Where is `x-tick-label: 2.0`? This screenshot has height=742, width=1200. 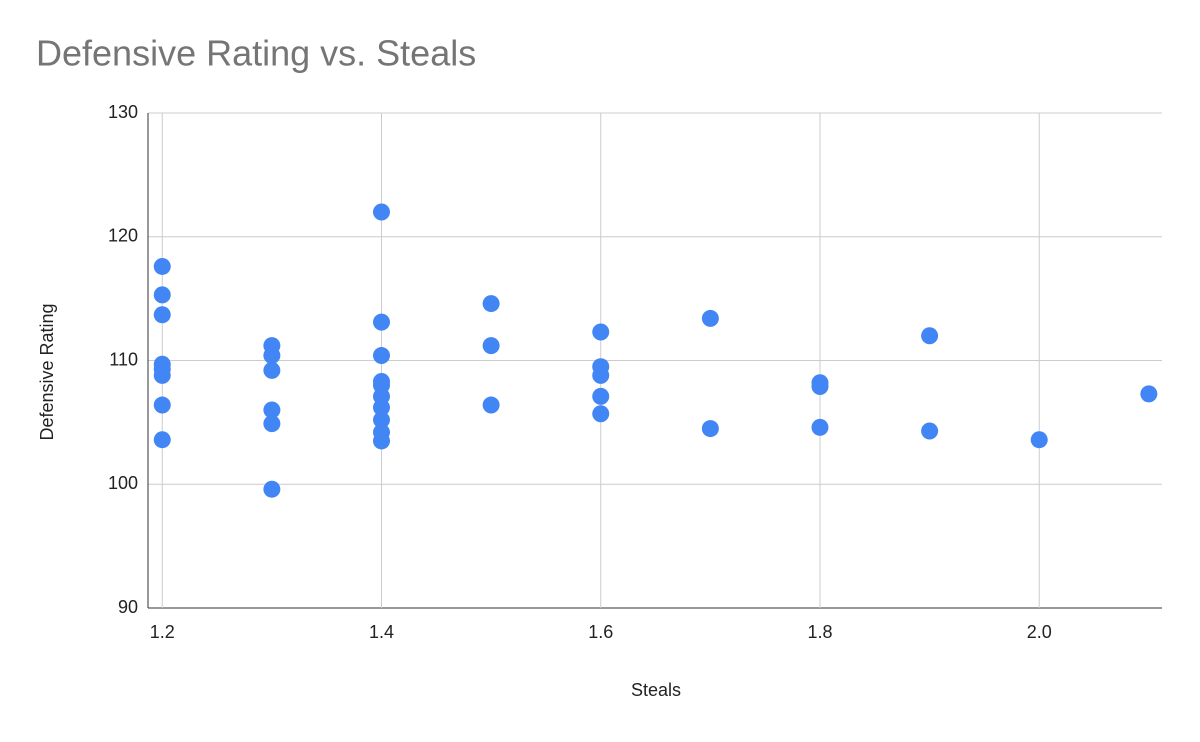
x-tick-label: 2.0 is located at coordinates (1039, 632).